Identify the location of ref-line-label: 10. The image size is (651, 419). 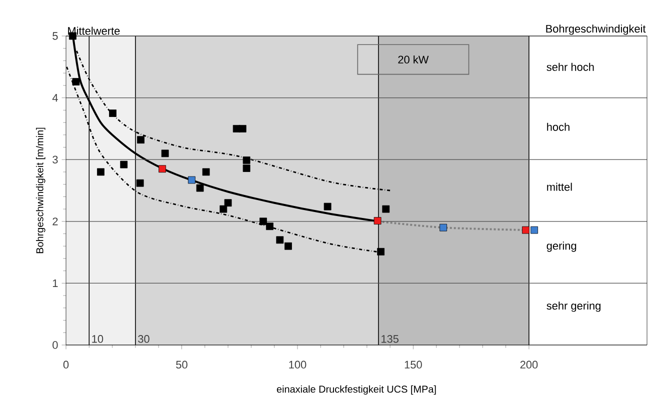
(98, 339).